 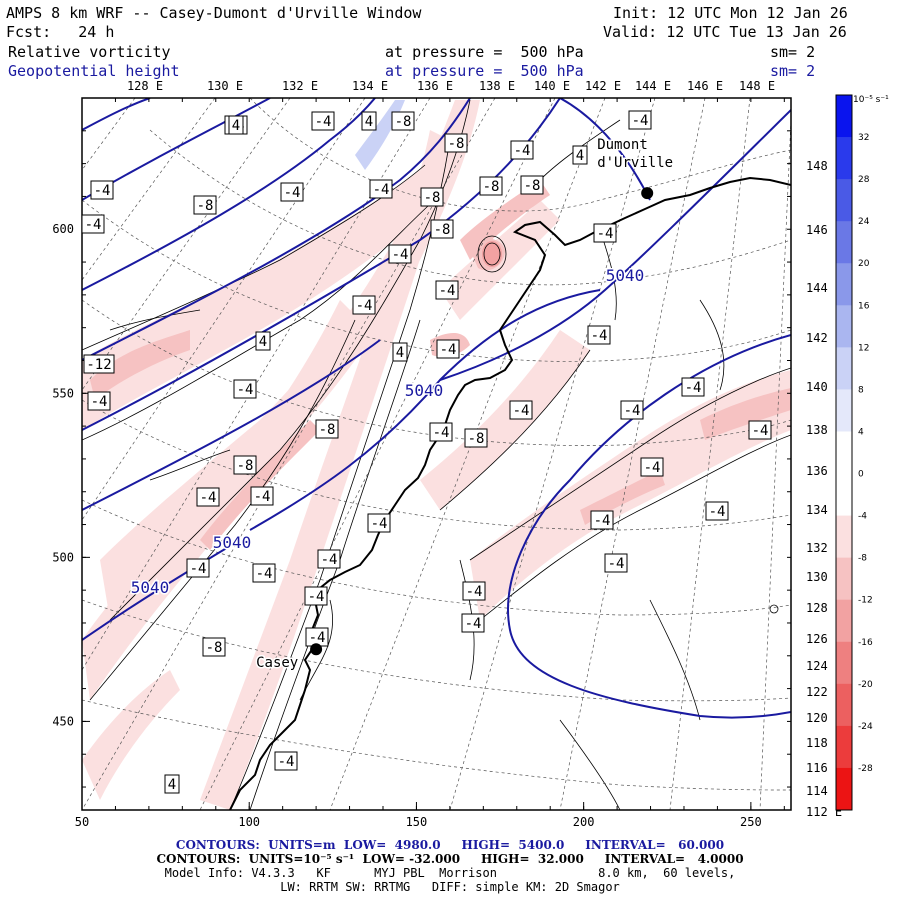 I want to click on colorbar-tick-label: -24, so click(x=865, y=727).